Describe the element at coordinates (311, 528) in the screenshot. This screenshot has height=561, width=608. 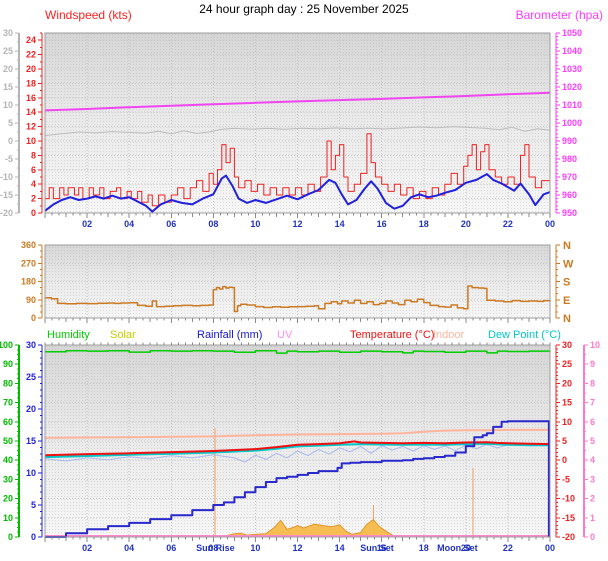
I see `series-solar` at that location.